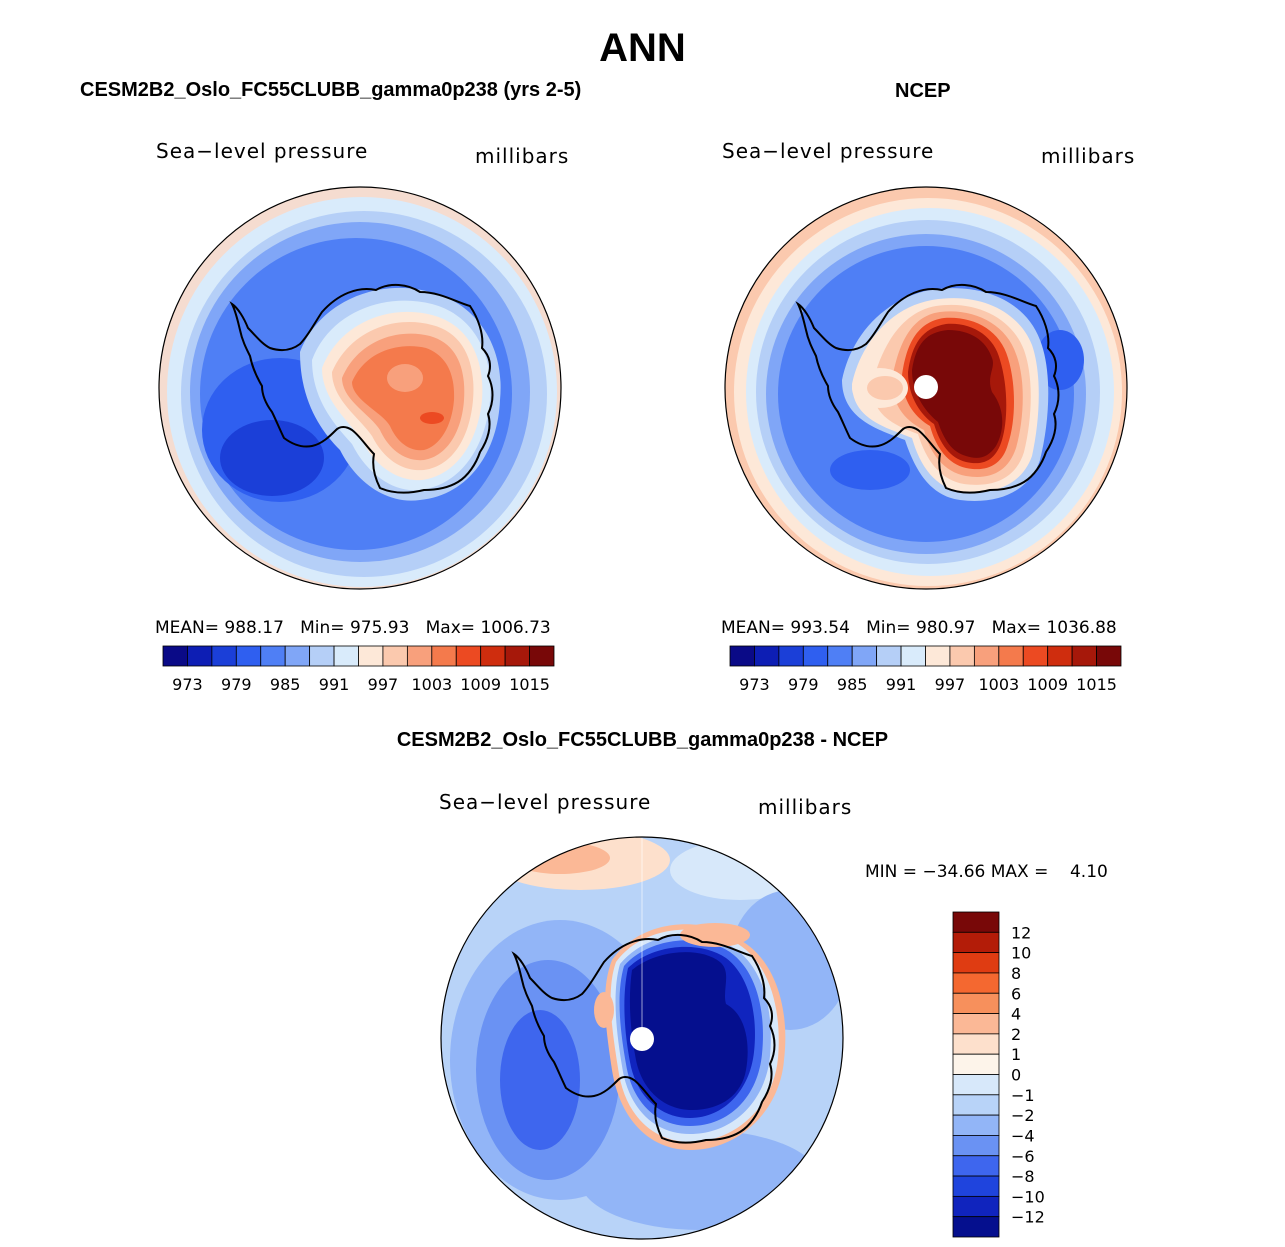 The image size is (1285, 1247). I want to click on colorbar-3-tick-label: 6, so click(1016, 993).